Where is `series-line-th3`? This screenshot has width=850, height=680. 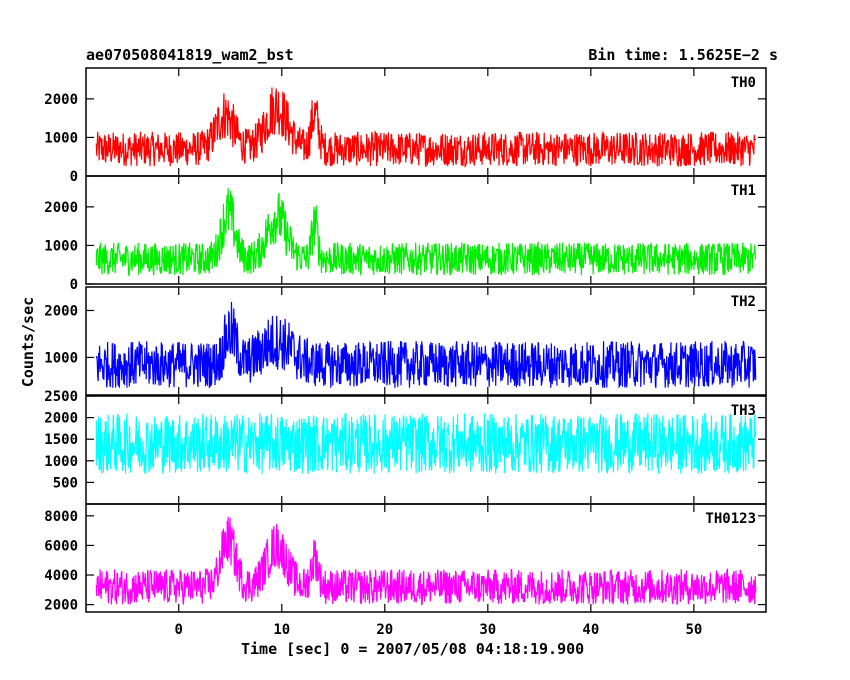 series-line-th3 is located at coordinates (426, 443).